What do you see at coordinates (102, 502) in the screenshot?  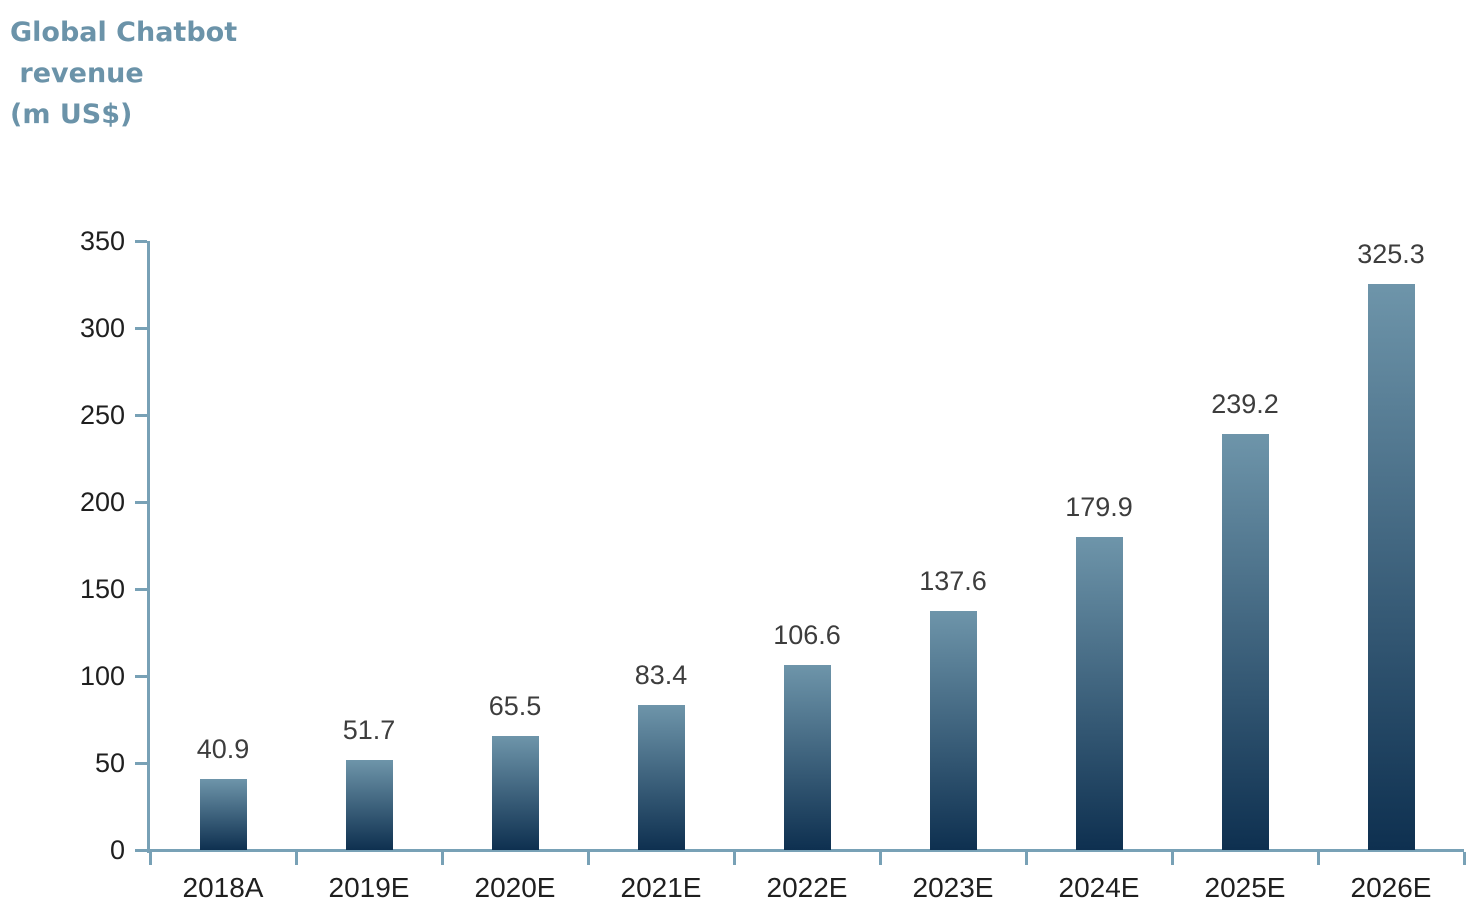 I see `y-axis-tick-label: 200` at bounding box center [102, 502].